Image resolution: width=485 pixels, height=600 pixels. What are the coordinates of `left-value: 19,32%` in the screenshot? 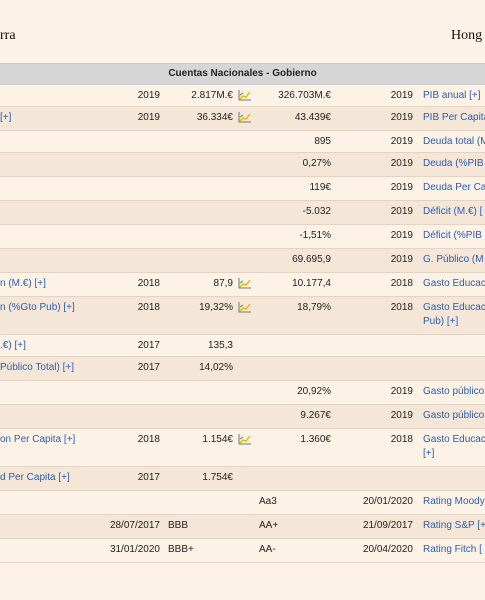 It's located at (216, 307).